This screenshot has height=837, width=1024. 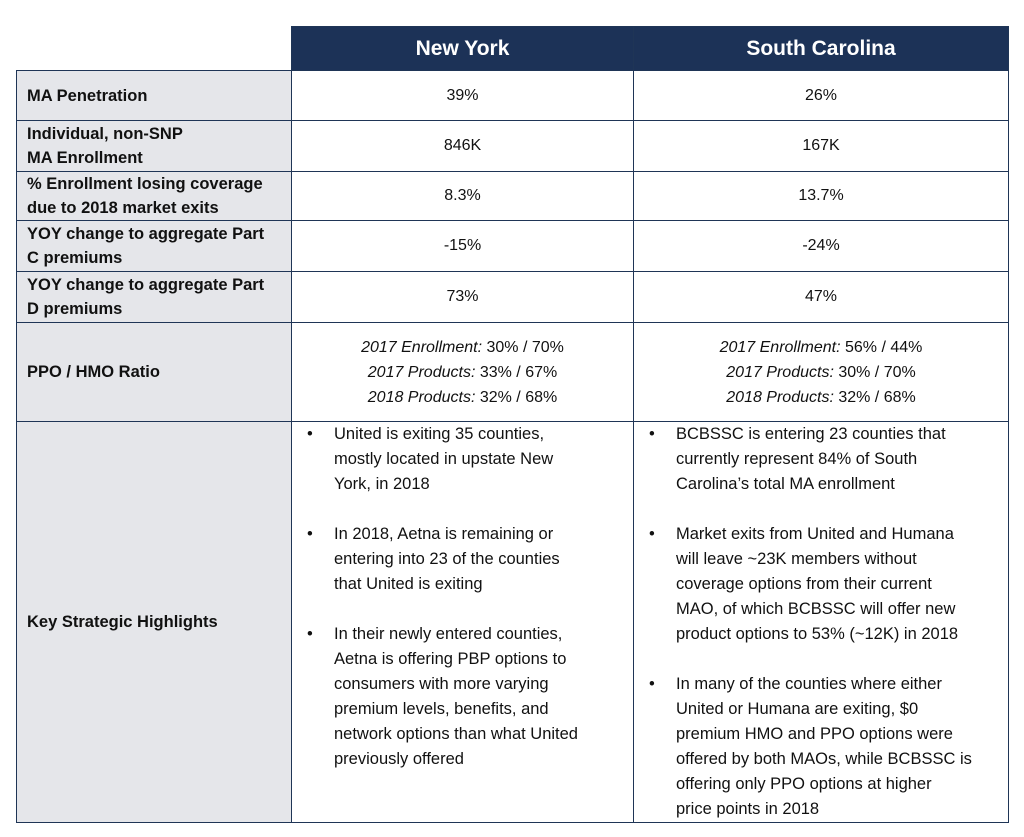 What do you see at coordinates (75, 309) in the screenshot?
I see `row-label-line: D premiums` at bounding box center [75, 309].